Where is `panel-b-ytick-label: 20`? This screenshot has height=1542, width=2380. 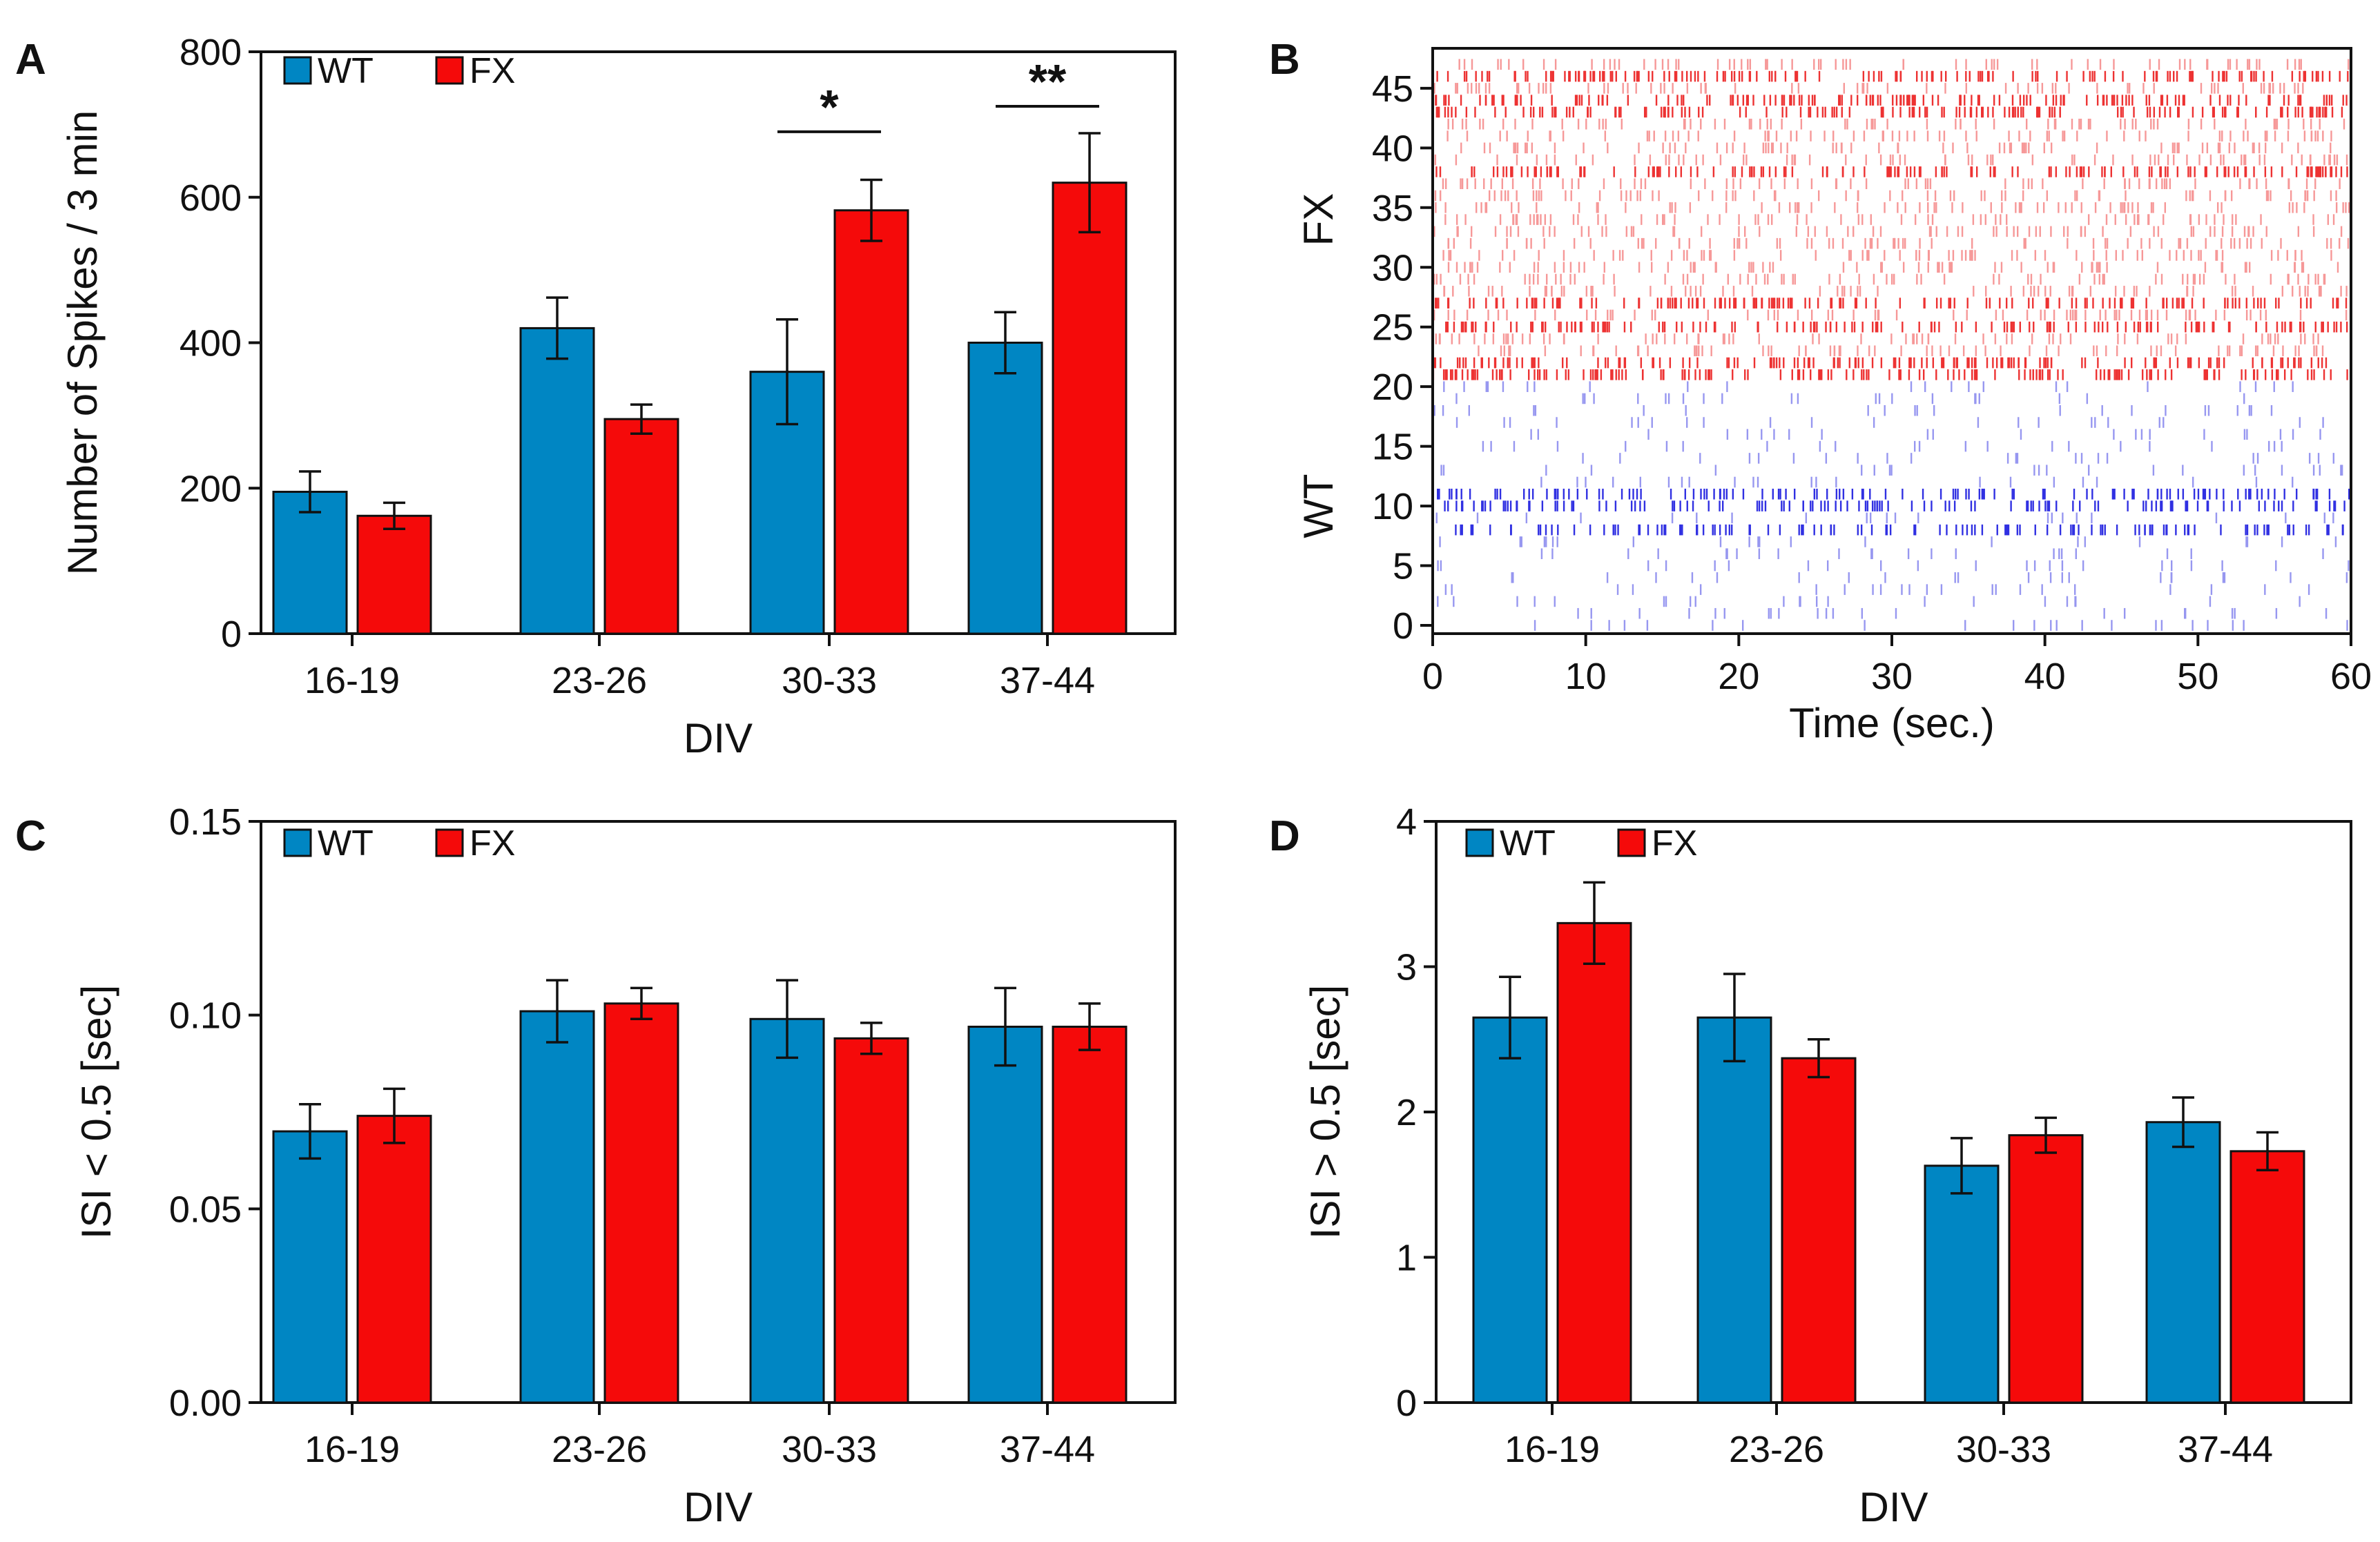
panel-b-ytick-label: 20 is located at coordinates (1392, 387).